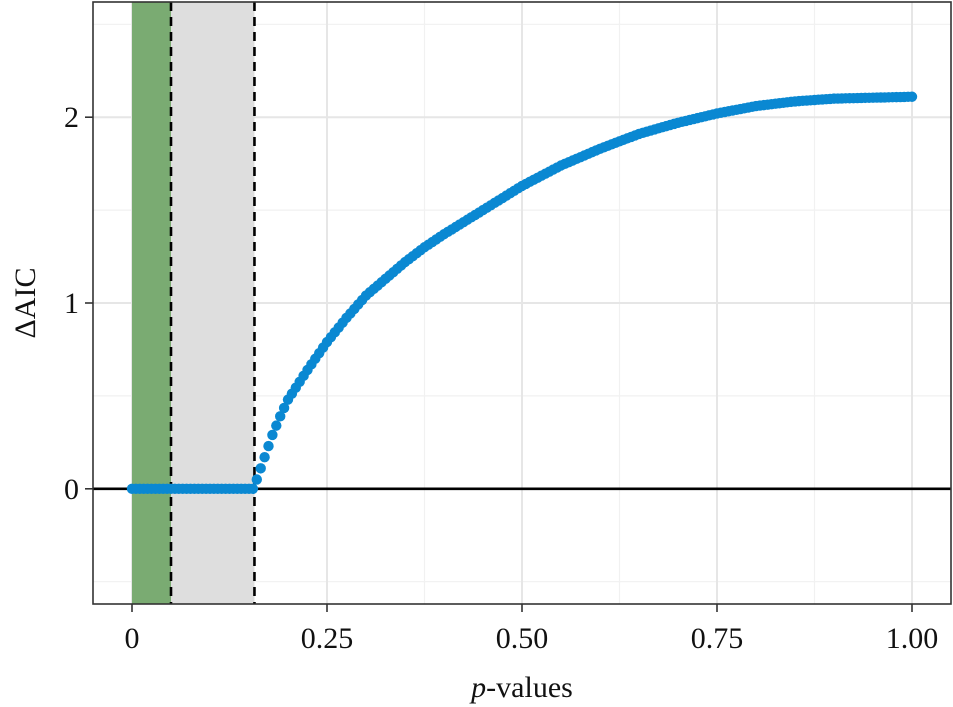  Describe the element at coordinates (71, 489) in the screenshot. I see `y-tick-label: 0` at that location.